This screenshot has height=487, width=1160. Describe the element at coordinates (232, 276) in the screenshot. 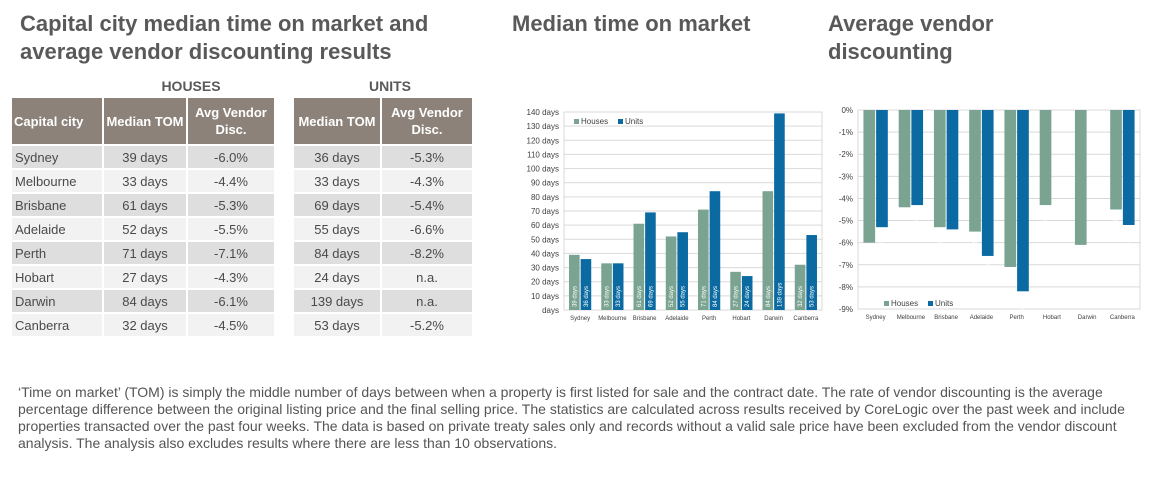

I see `cell-houses-disc: -4.3%` at that location.